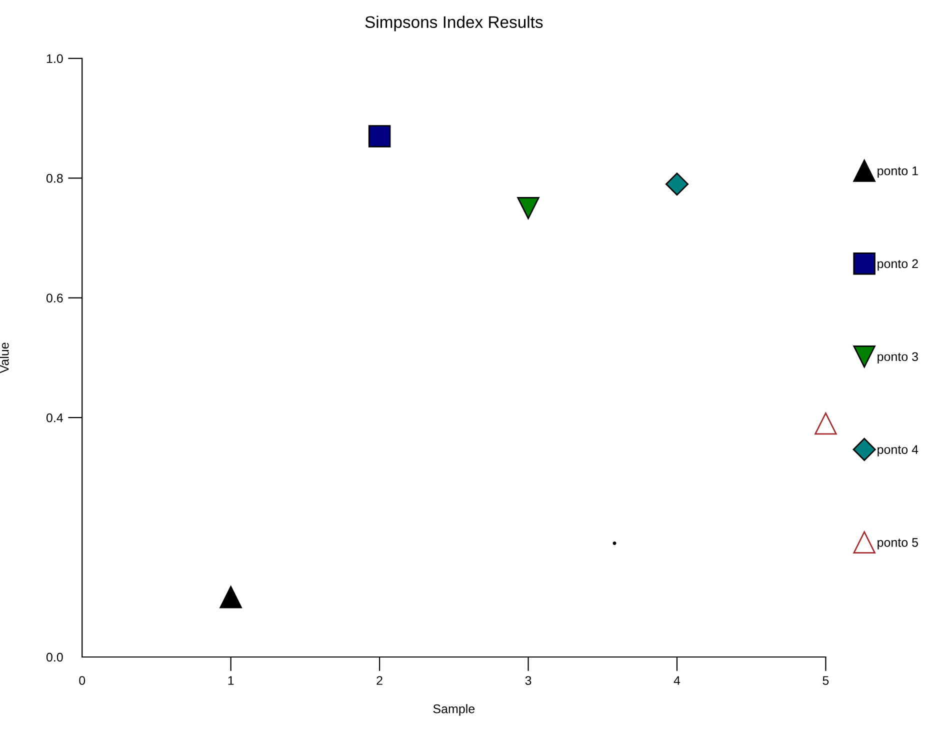  What do you see at coordinates (454, 710) in the screenshot?
I see `x-axis-title: Sample` at bounding box center [454, 710].